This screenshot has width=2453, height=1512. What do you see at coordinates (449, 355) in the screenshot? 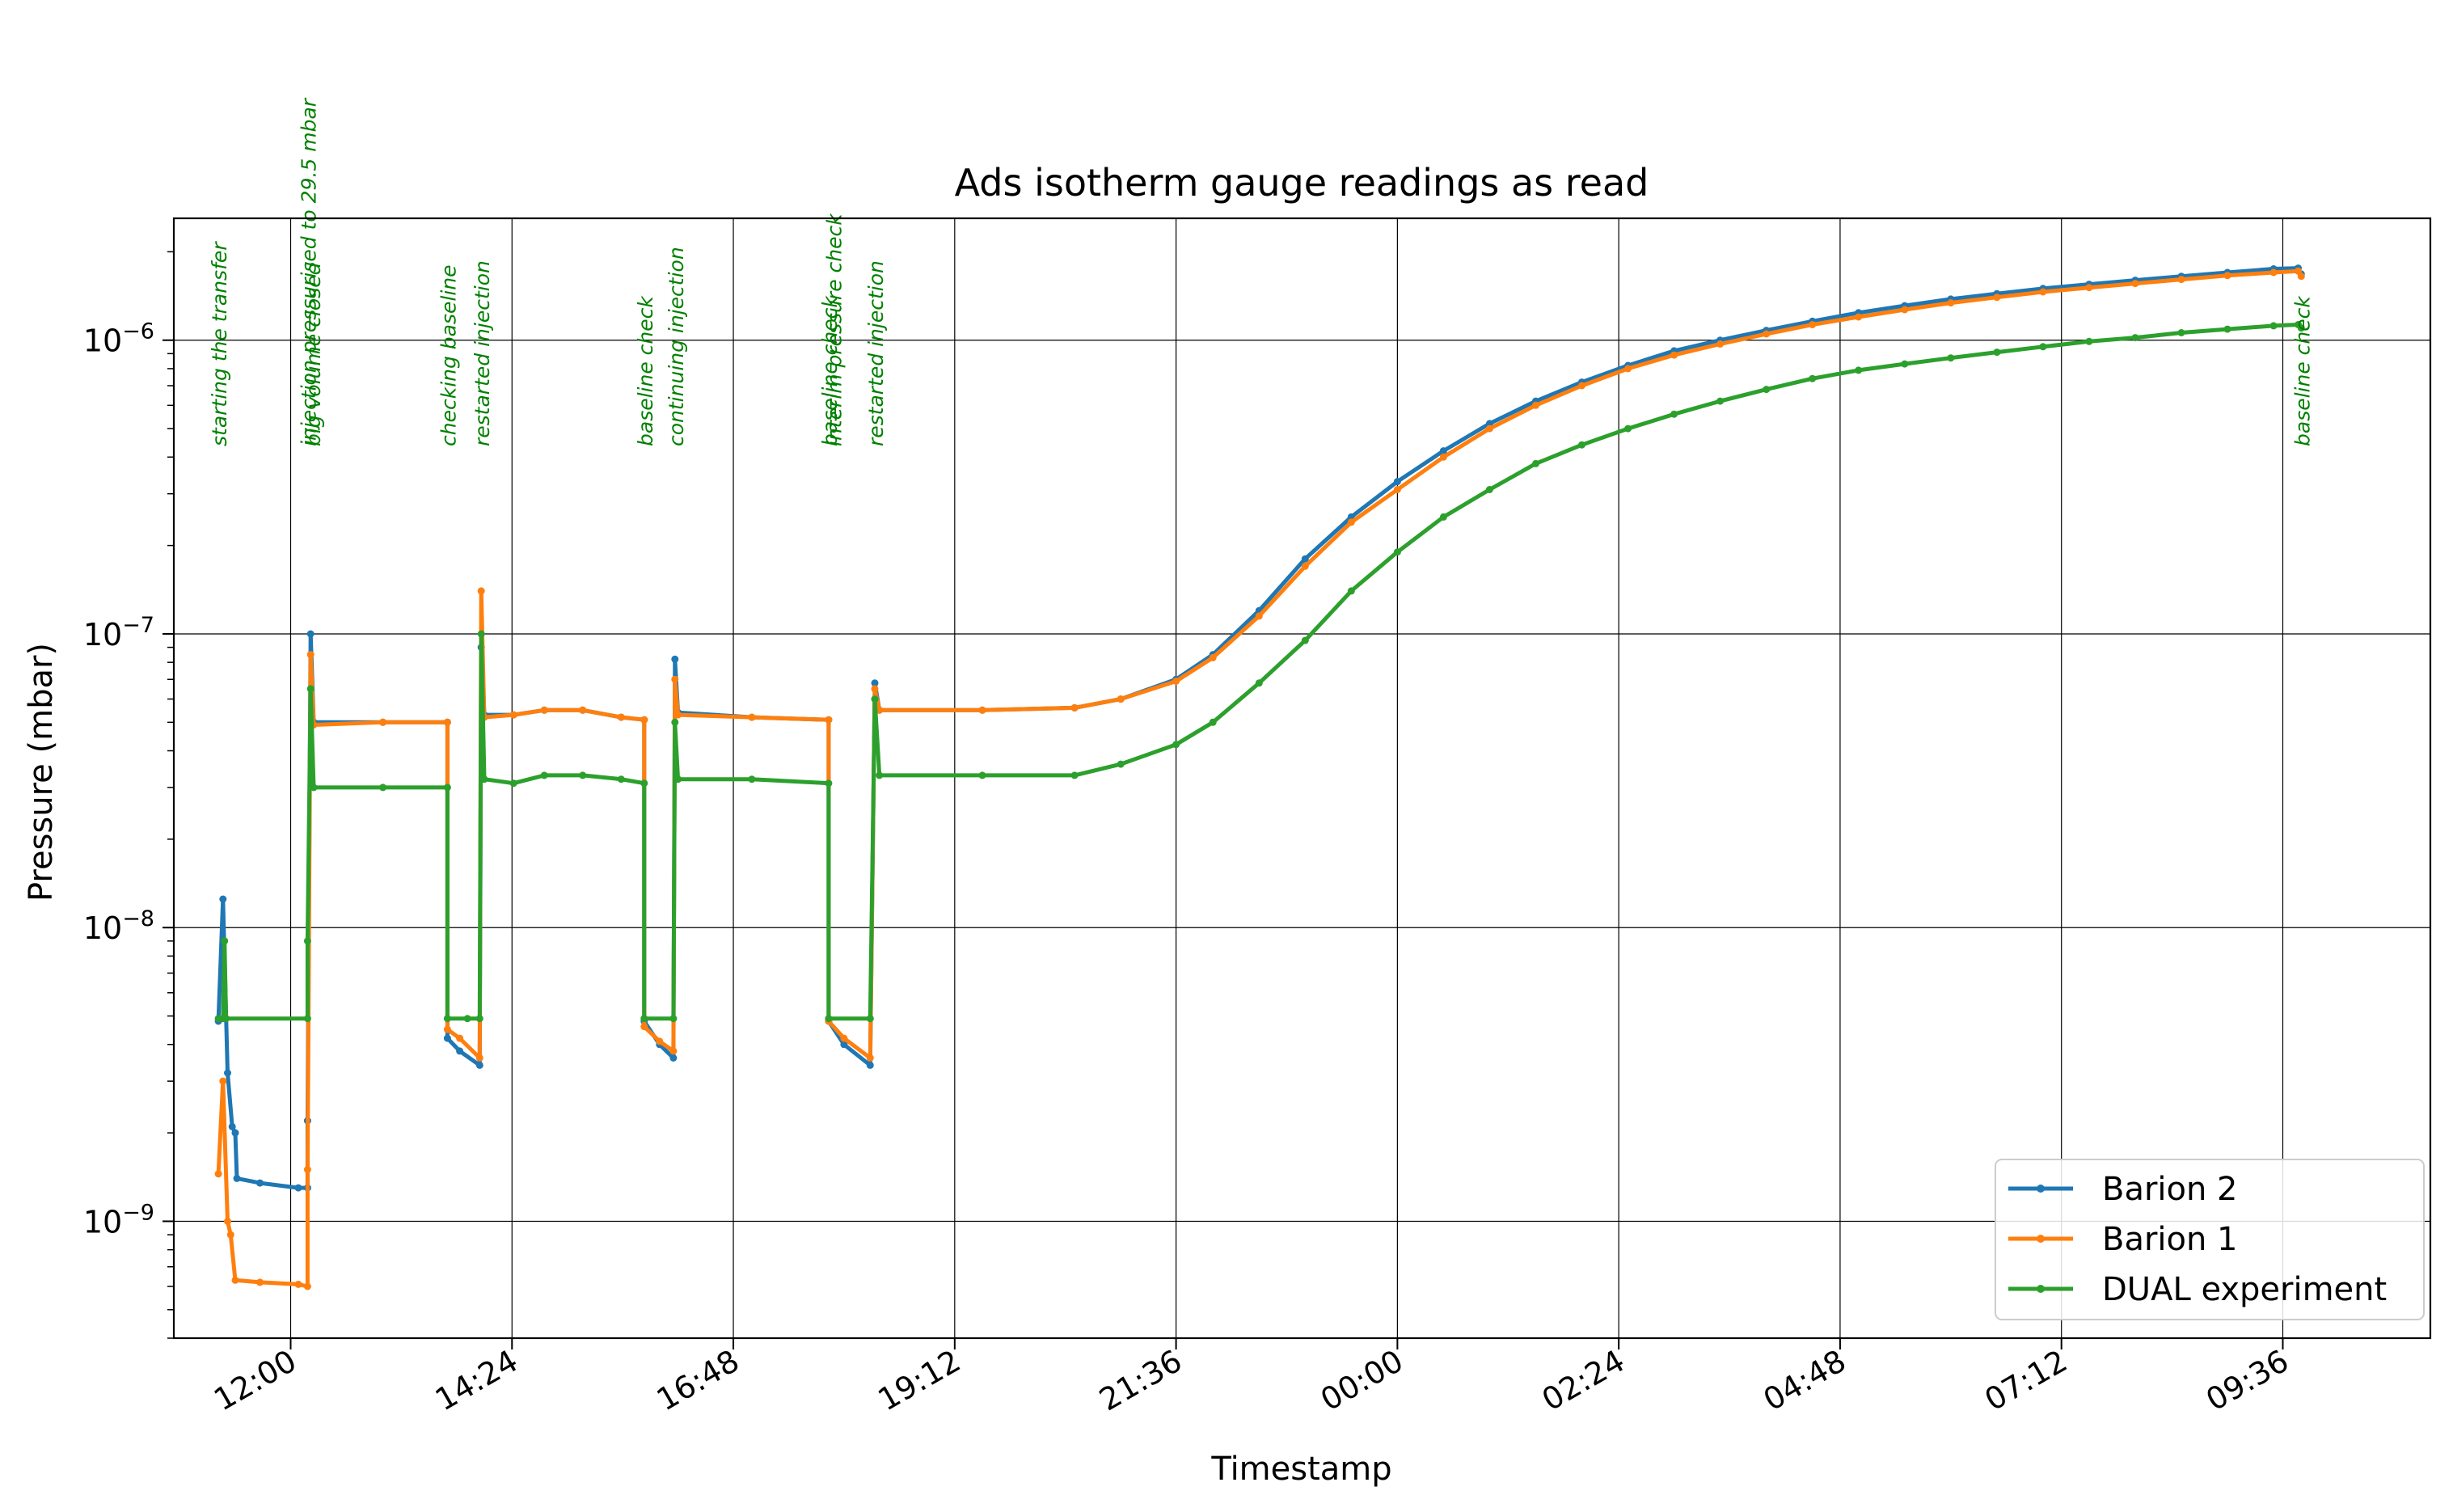
I see `annotation-label: checking baseline` at bounding box center [449, 355].